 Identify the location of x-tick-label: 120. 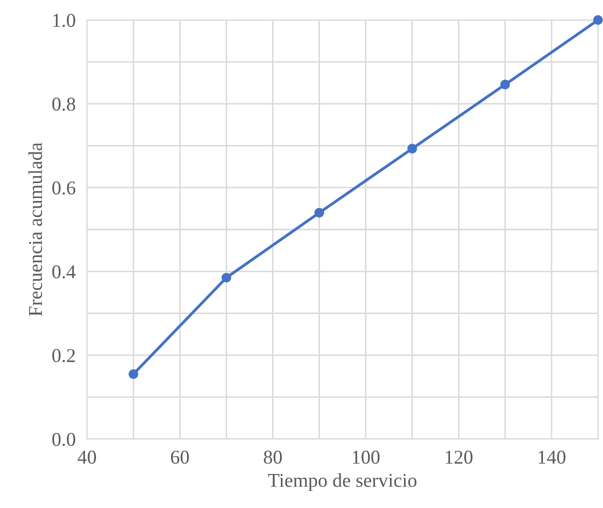
(459, 457).